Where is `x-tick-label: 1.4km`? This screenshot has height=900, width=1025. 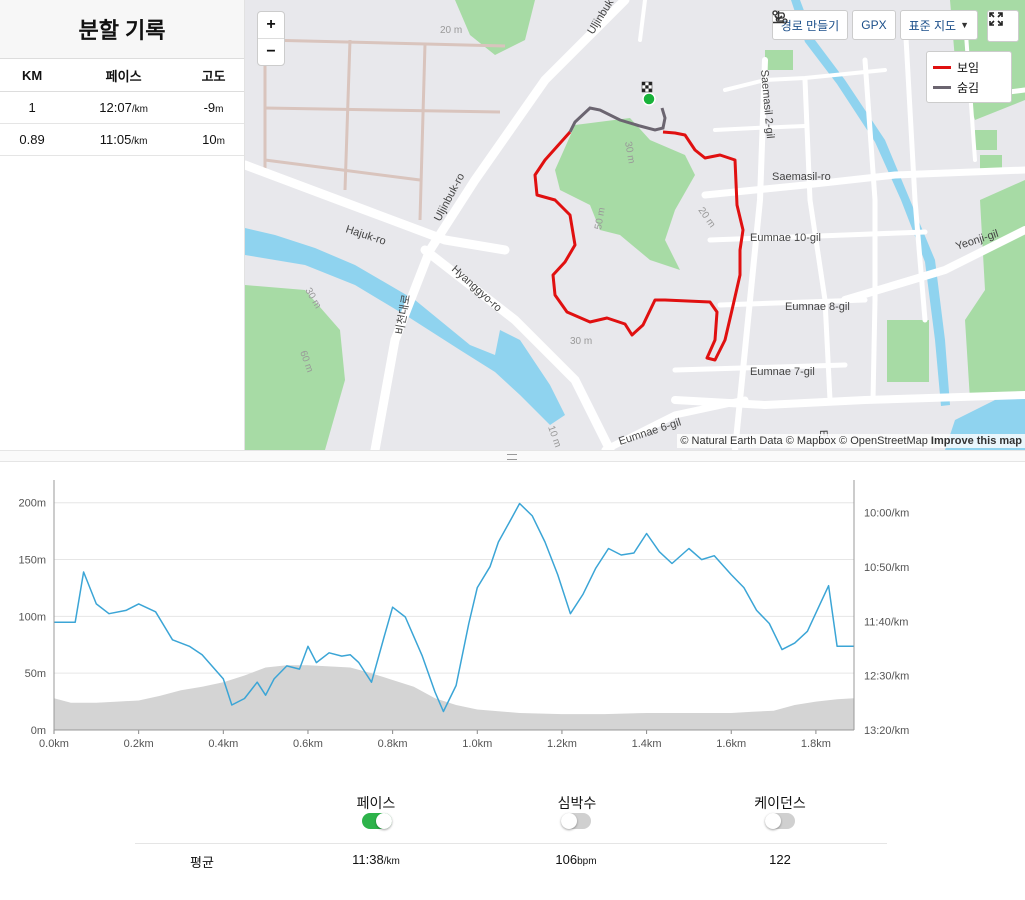 x-tick-label: 1.4km is located at coordinates (647, 744).